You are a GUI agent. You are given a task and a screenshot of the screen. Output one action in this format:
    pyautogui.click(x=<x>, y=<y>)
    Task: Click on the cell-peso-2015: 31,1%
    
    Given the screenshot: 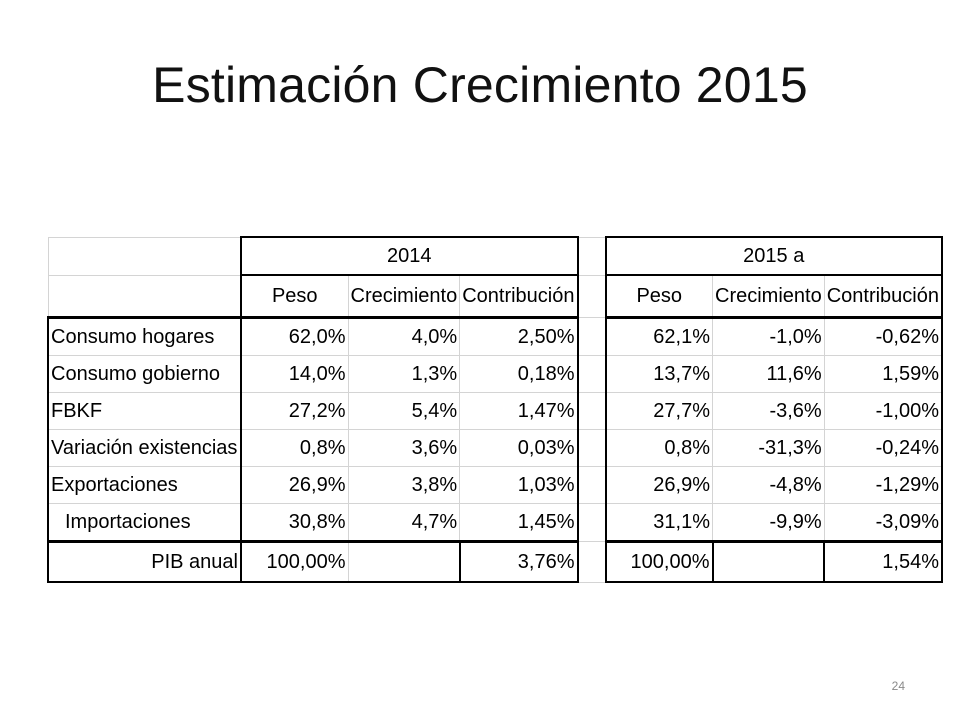 What is the action you would take?
    pyautogui.click(x=658, y=522)
    